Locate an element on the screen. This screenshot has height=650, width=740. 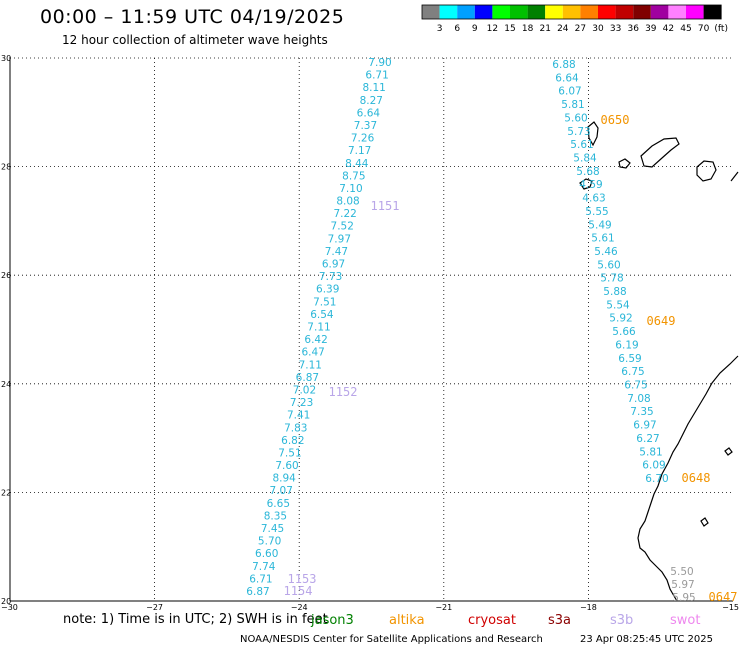
colorbar-label: 33 is located at coordinates (615, 29).